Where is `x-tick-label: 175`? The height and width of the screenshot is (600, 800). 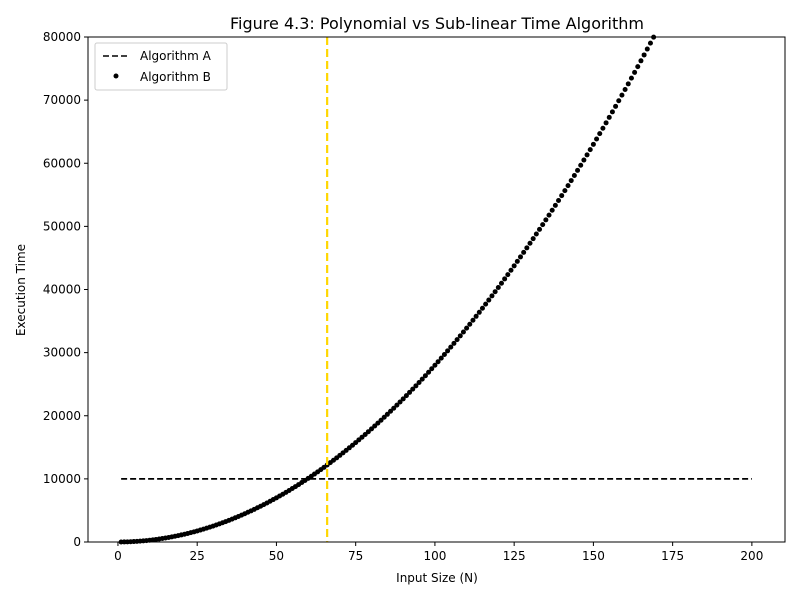
x-tick-label: 175 is located at coordinates (672, 556).